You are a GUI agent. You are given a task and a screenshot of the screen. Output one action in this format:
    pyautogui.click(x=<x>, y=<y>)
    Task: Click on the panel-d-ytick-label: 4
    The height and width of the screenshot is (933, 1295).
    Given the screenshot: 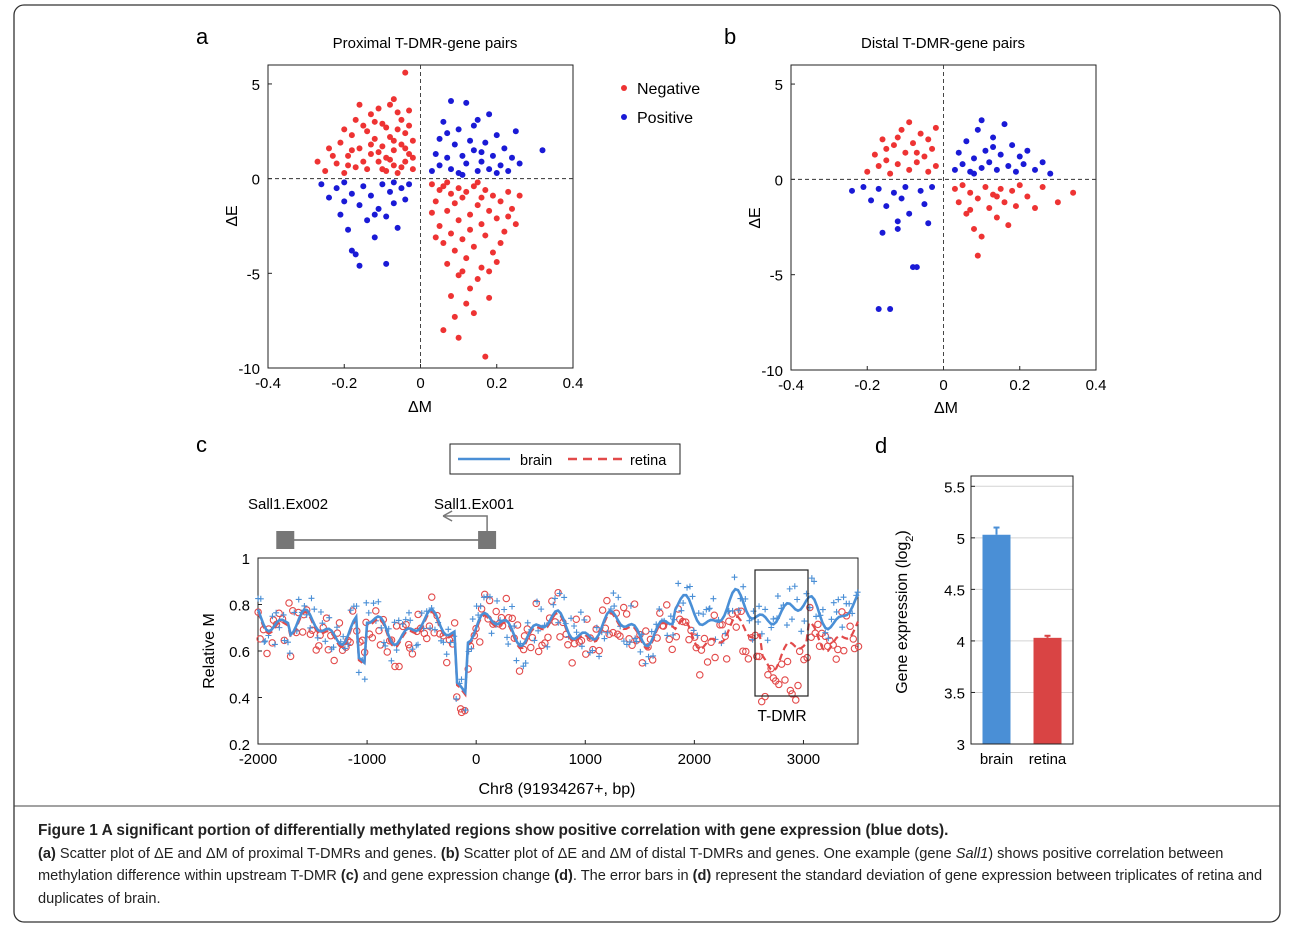 What is the action you would take?
    pyautogui.click(x=961, y=642)
    